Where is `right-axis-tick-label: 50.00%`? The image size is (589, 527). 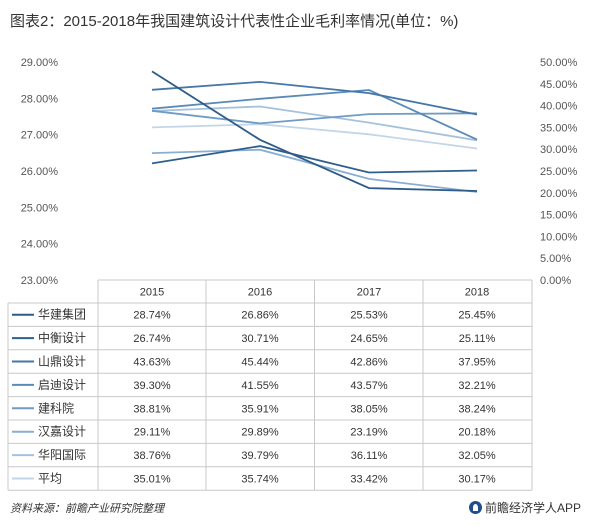 right-axis-tick-label: 50.00% is located at coordinates (559, 63).